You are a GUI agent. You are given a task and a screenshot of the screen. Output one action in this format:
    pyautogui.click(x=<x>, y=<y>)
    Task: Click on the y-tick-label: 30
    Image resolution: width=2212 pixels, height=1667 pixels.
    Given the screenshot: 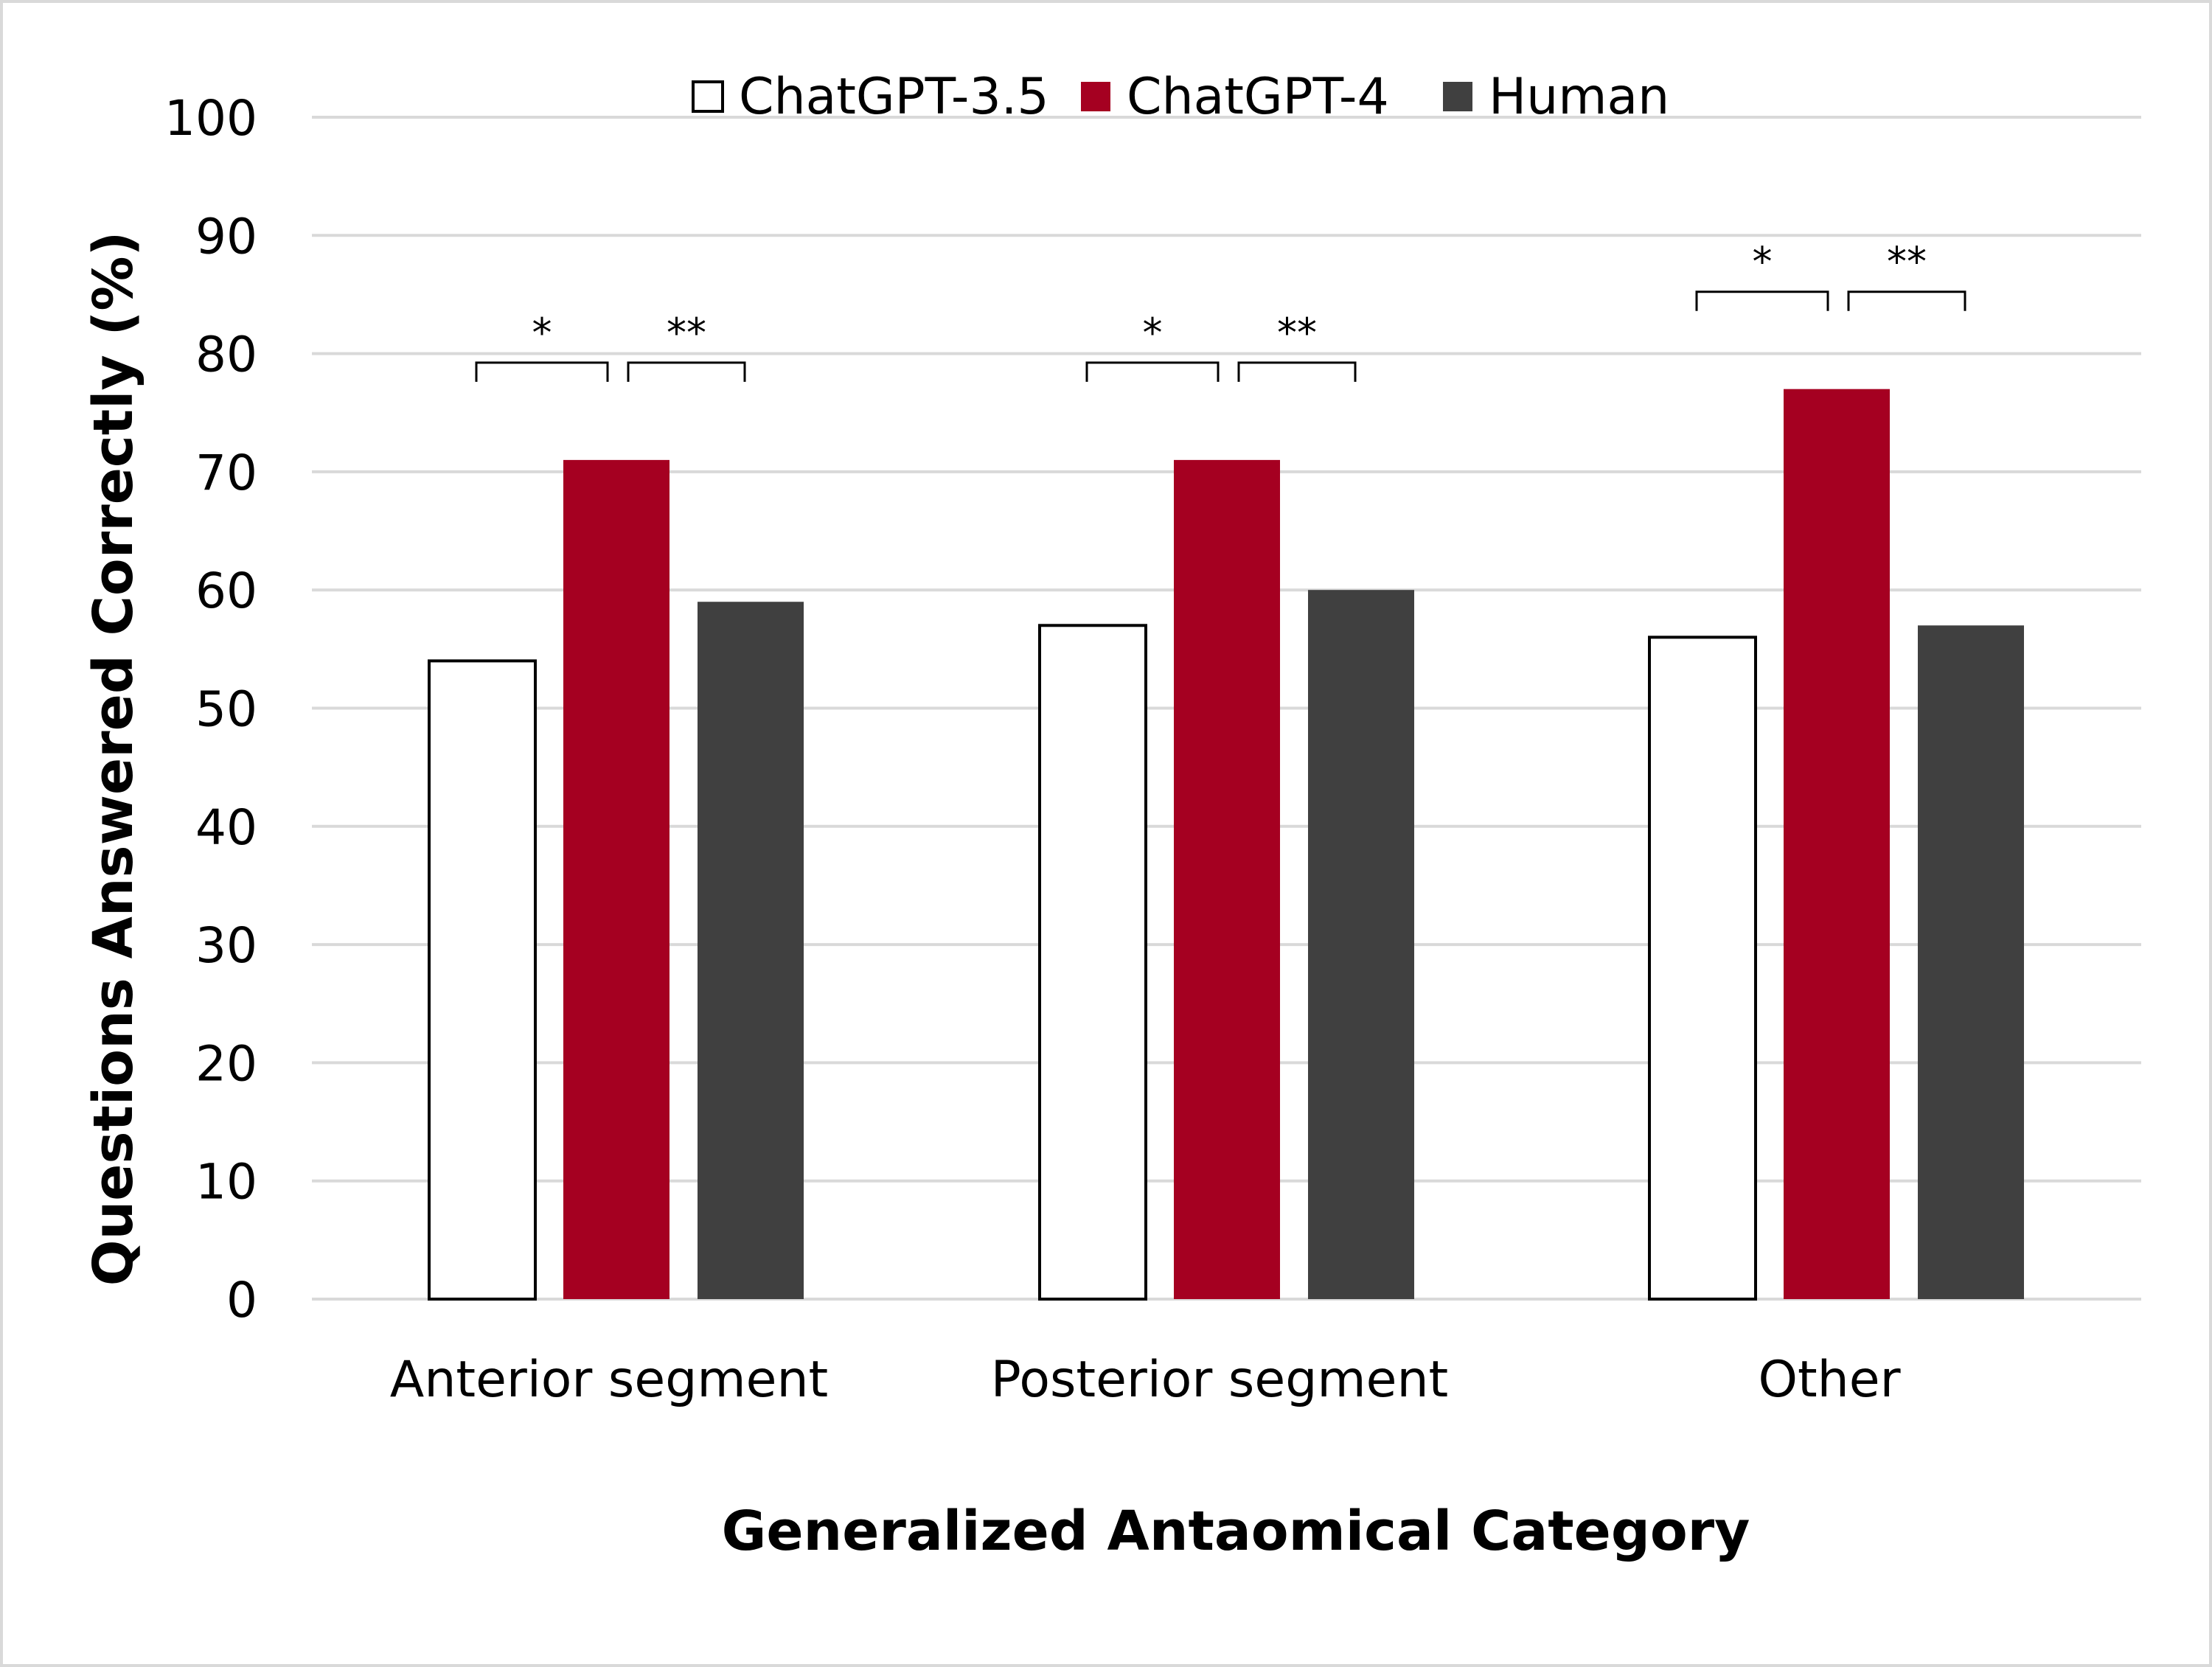 What is the action you would take?
    pyautogui.click(x=226, y=946)
    